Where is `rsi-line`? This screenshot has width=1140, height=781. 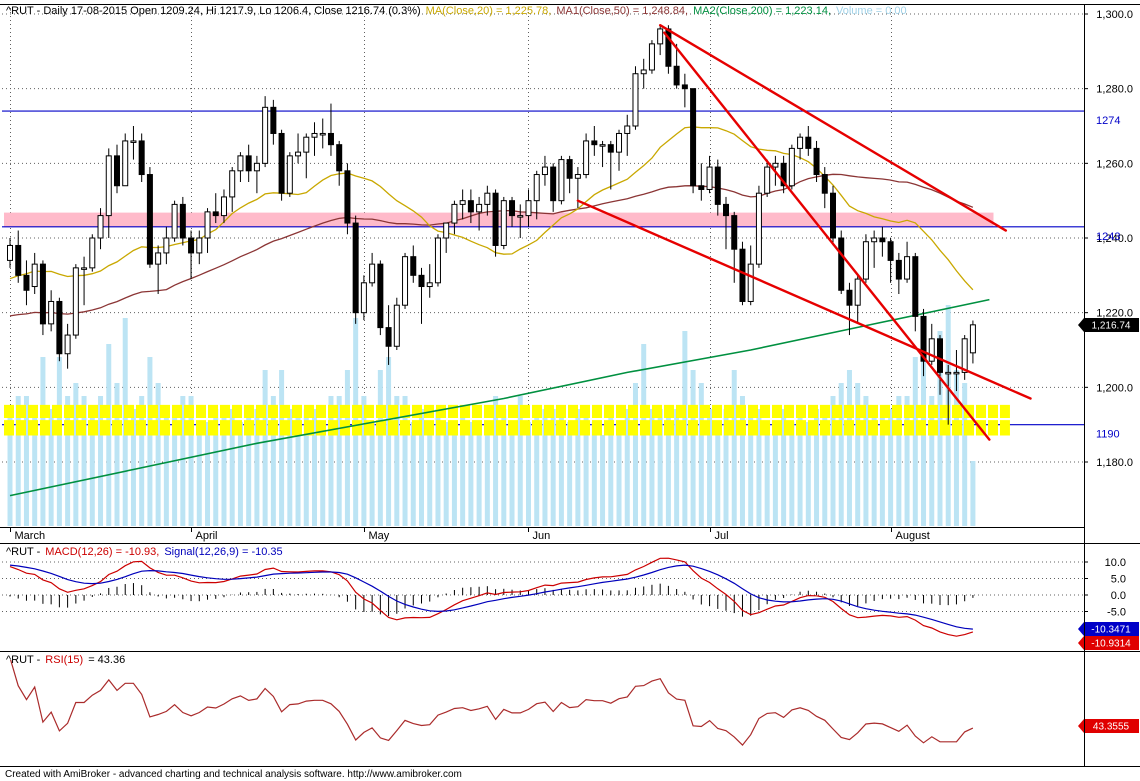 rsi-line is located at coordinates (492, 703).